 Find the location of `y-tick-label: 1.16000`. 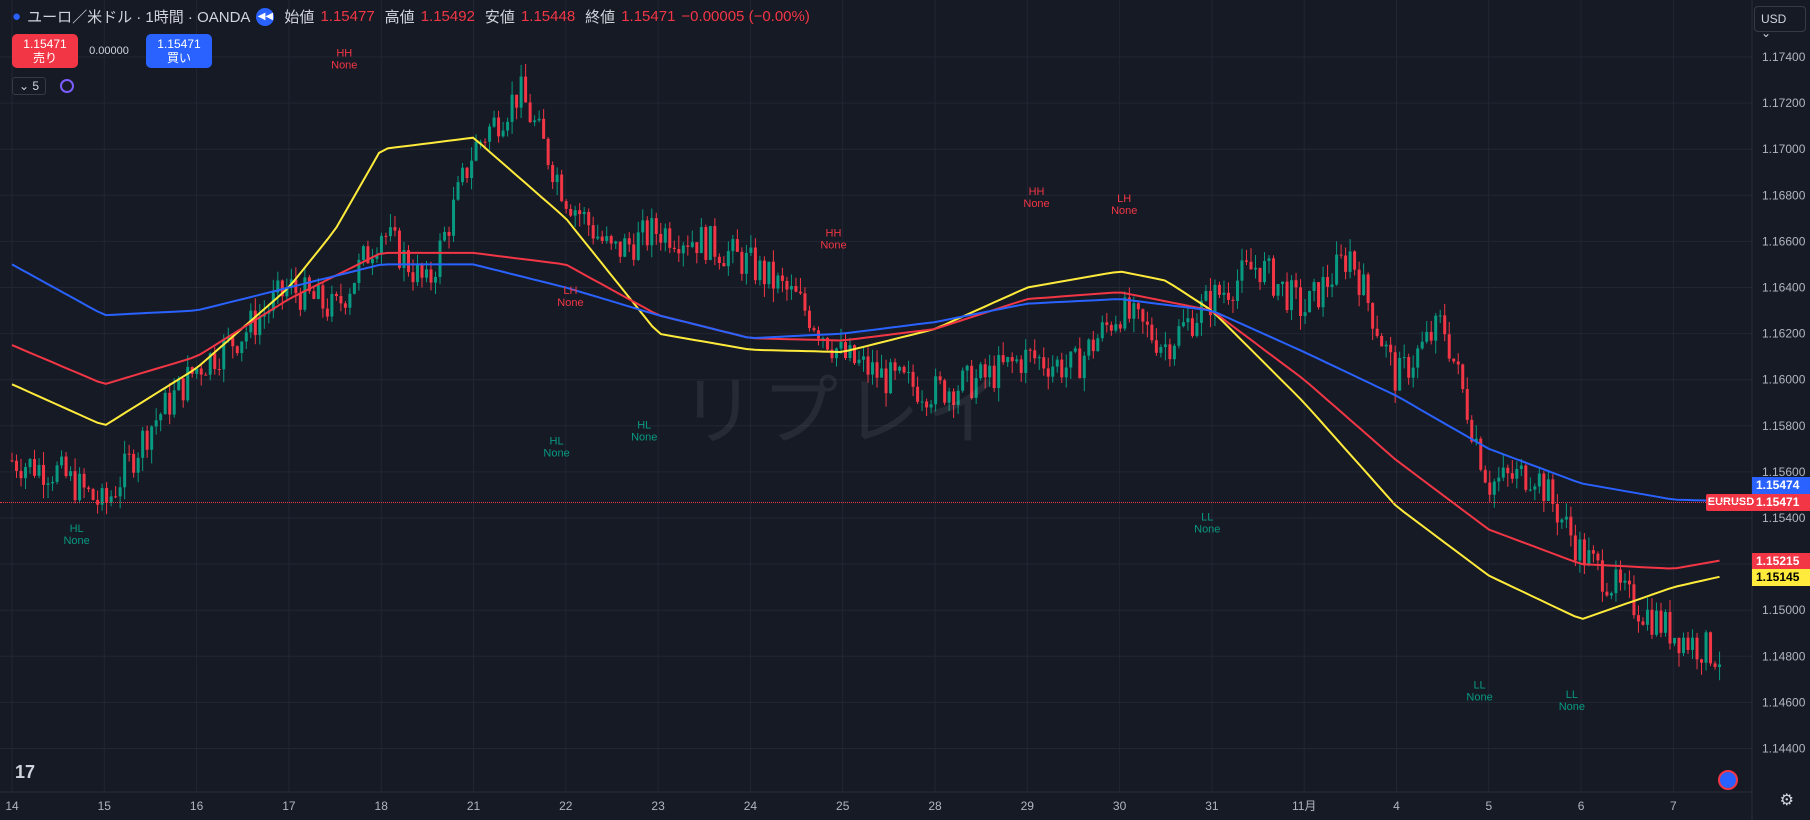

y-tick-label: 1.16000 is located at coordinates (1784, 380).